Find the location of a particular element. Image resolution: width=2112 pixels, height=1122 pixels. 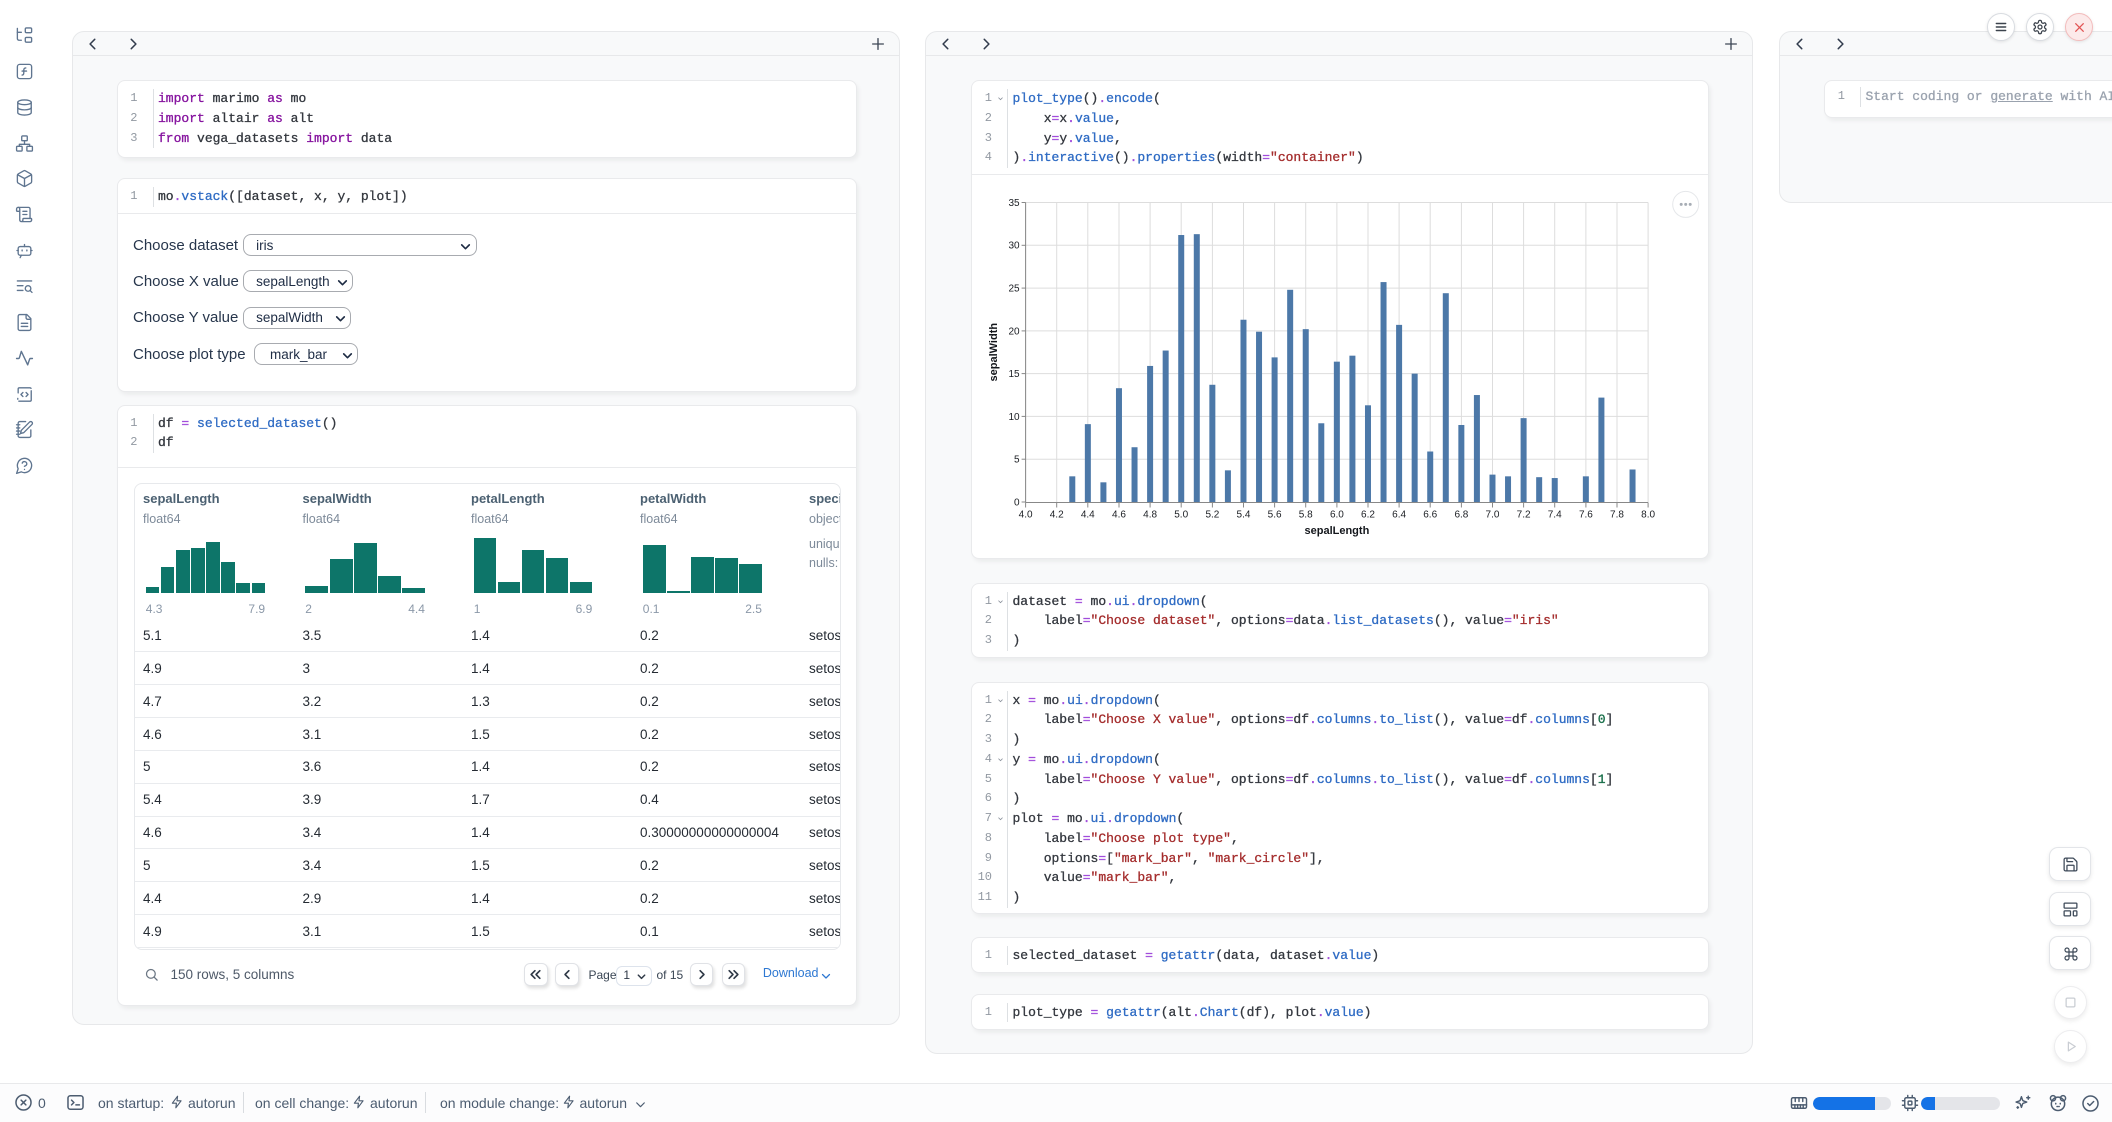

svg-text: 5.2 is located at coordinates (1212, 514).